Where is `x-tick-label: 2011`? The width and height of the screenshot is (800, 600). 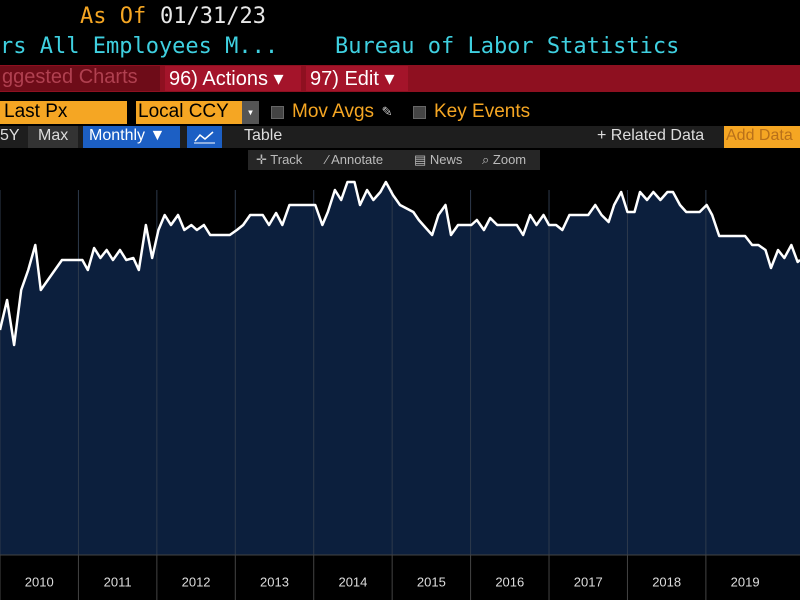
x-tick-label: 2011 is located at coordinates (118, 581).